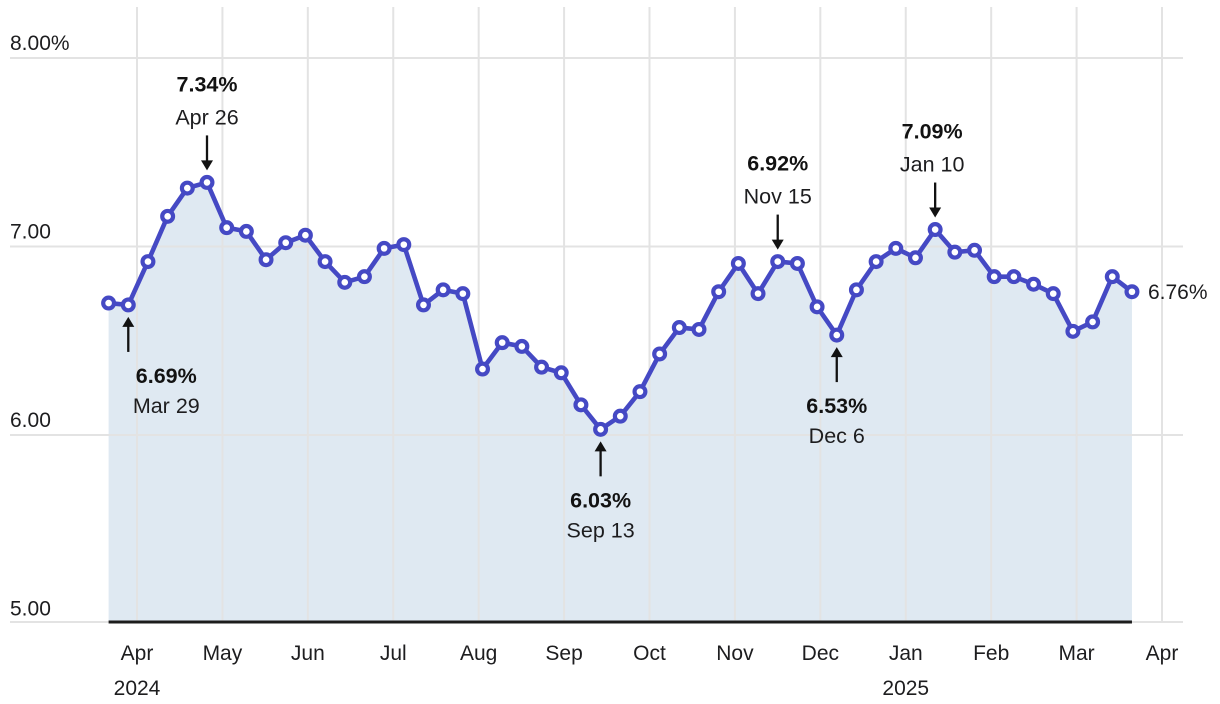 This screenshot has height=704, width=1220. I want to click on annotation-value: 6.53%, so click(836, 406).